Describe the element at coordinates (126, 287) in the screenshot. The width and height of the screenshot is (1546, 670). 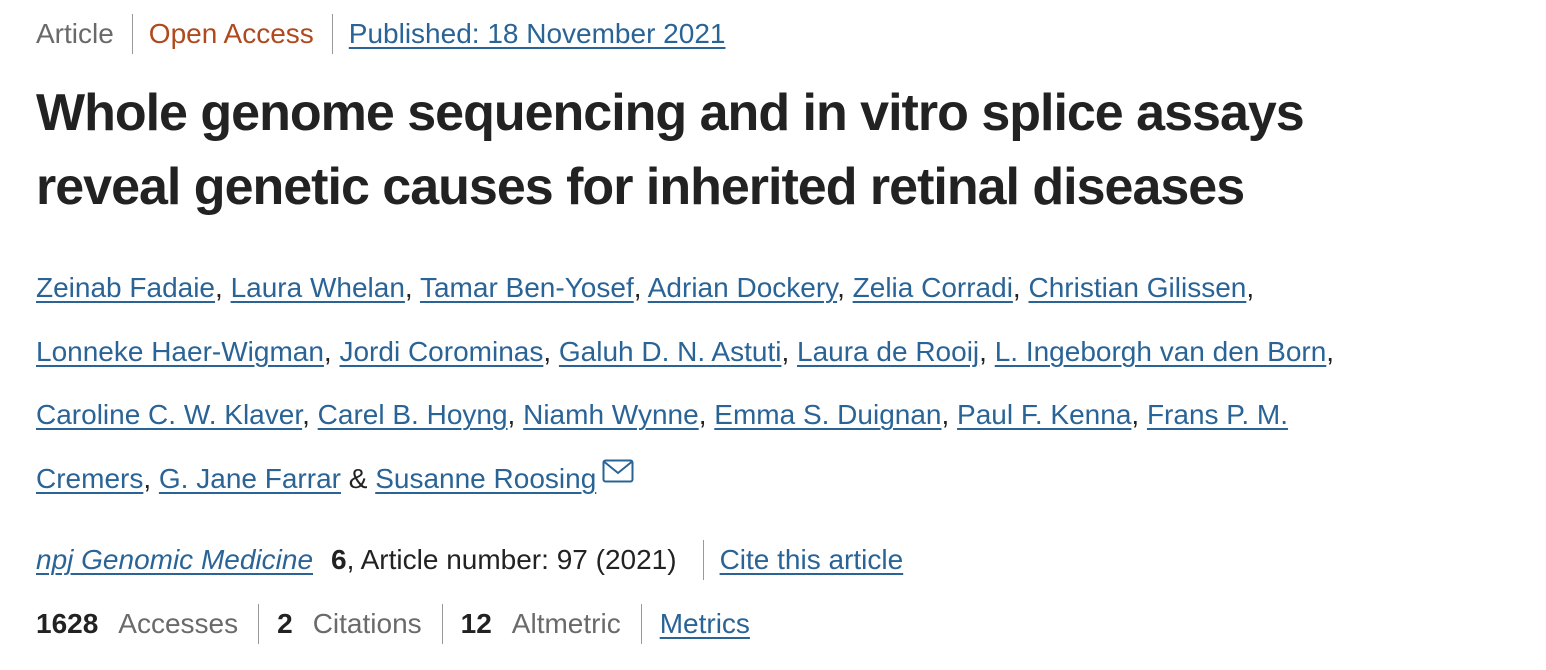
I see `author-link: Zeinab Fadaie` at that location.